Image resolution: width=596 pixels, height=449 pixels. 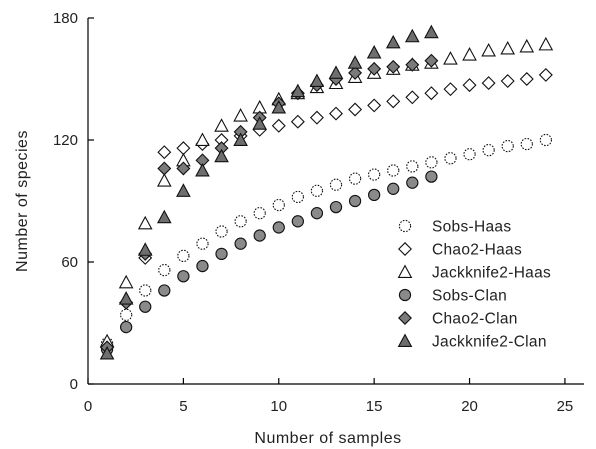 What do you see at coordinates (477, 250) in the screenshot?
I see `legend-label: Chao2-Haas` at bounding box center [477, 250].